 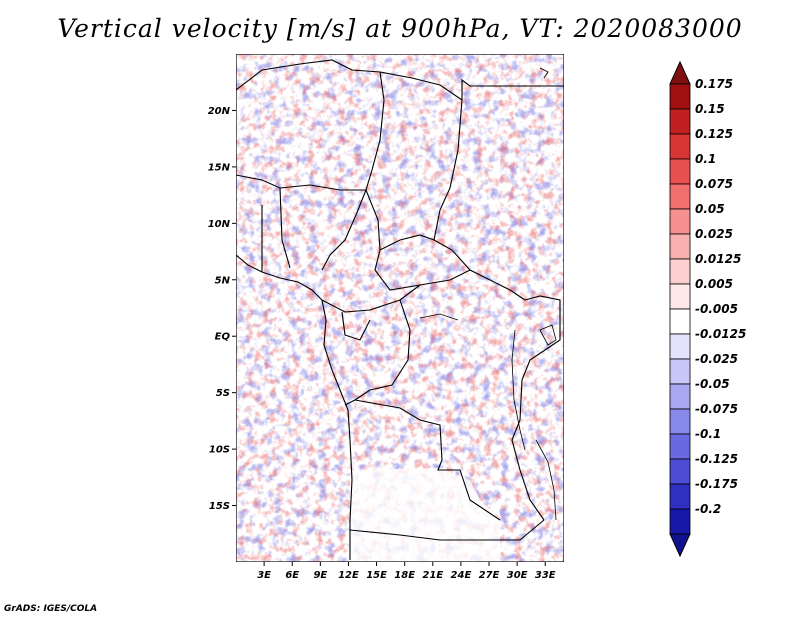 I want to click on colorbar-label: -0.1, so click(x=708, y=434).